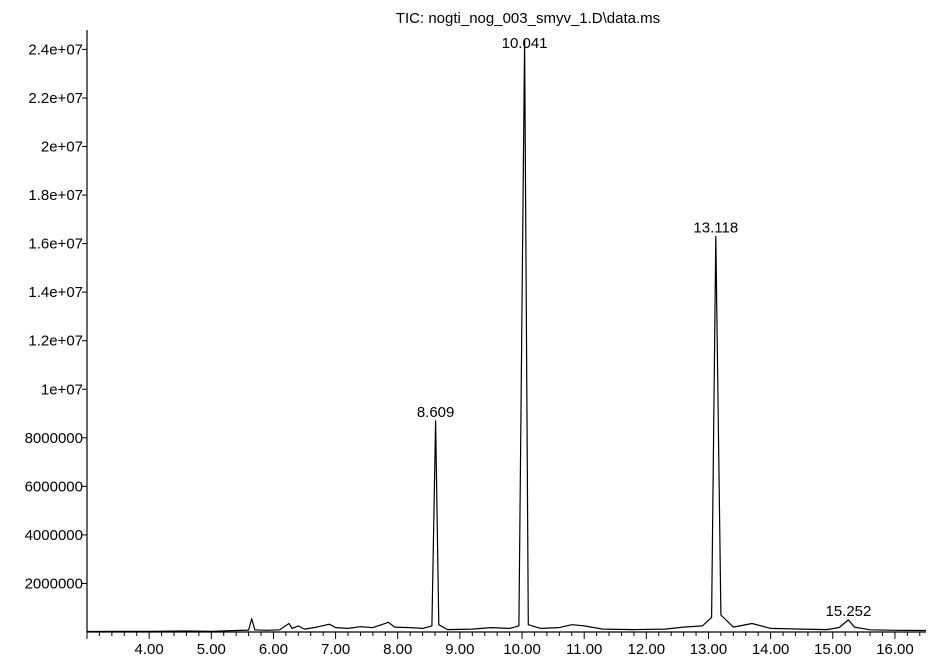 This screenshot has width=929, height=660. What do you see at coordinates (55, 292) in the screenshot?
I see `y-tick-label: 1.4e+07` at bounding box center [55, 292].